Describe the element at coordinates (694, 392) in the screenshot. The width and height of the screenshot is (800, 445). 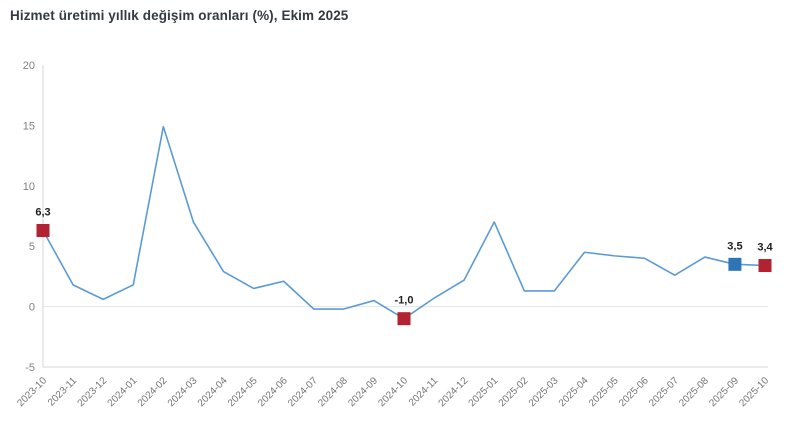
I see `x-axis-tick-label: 2025-08` at that location.